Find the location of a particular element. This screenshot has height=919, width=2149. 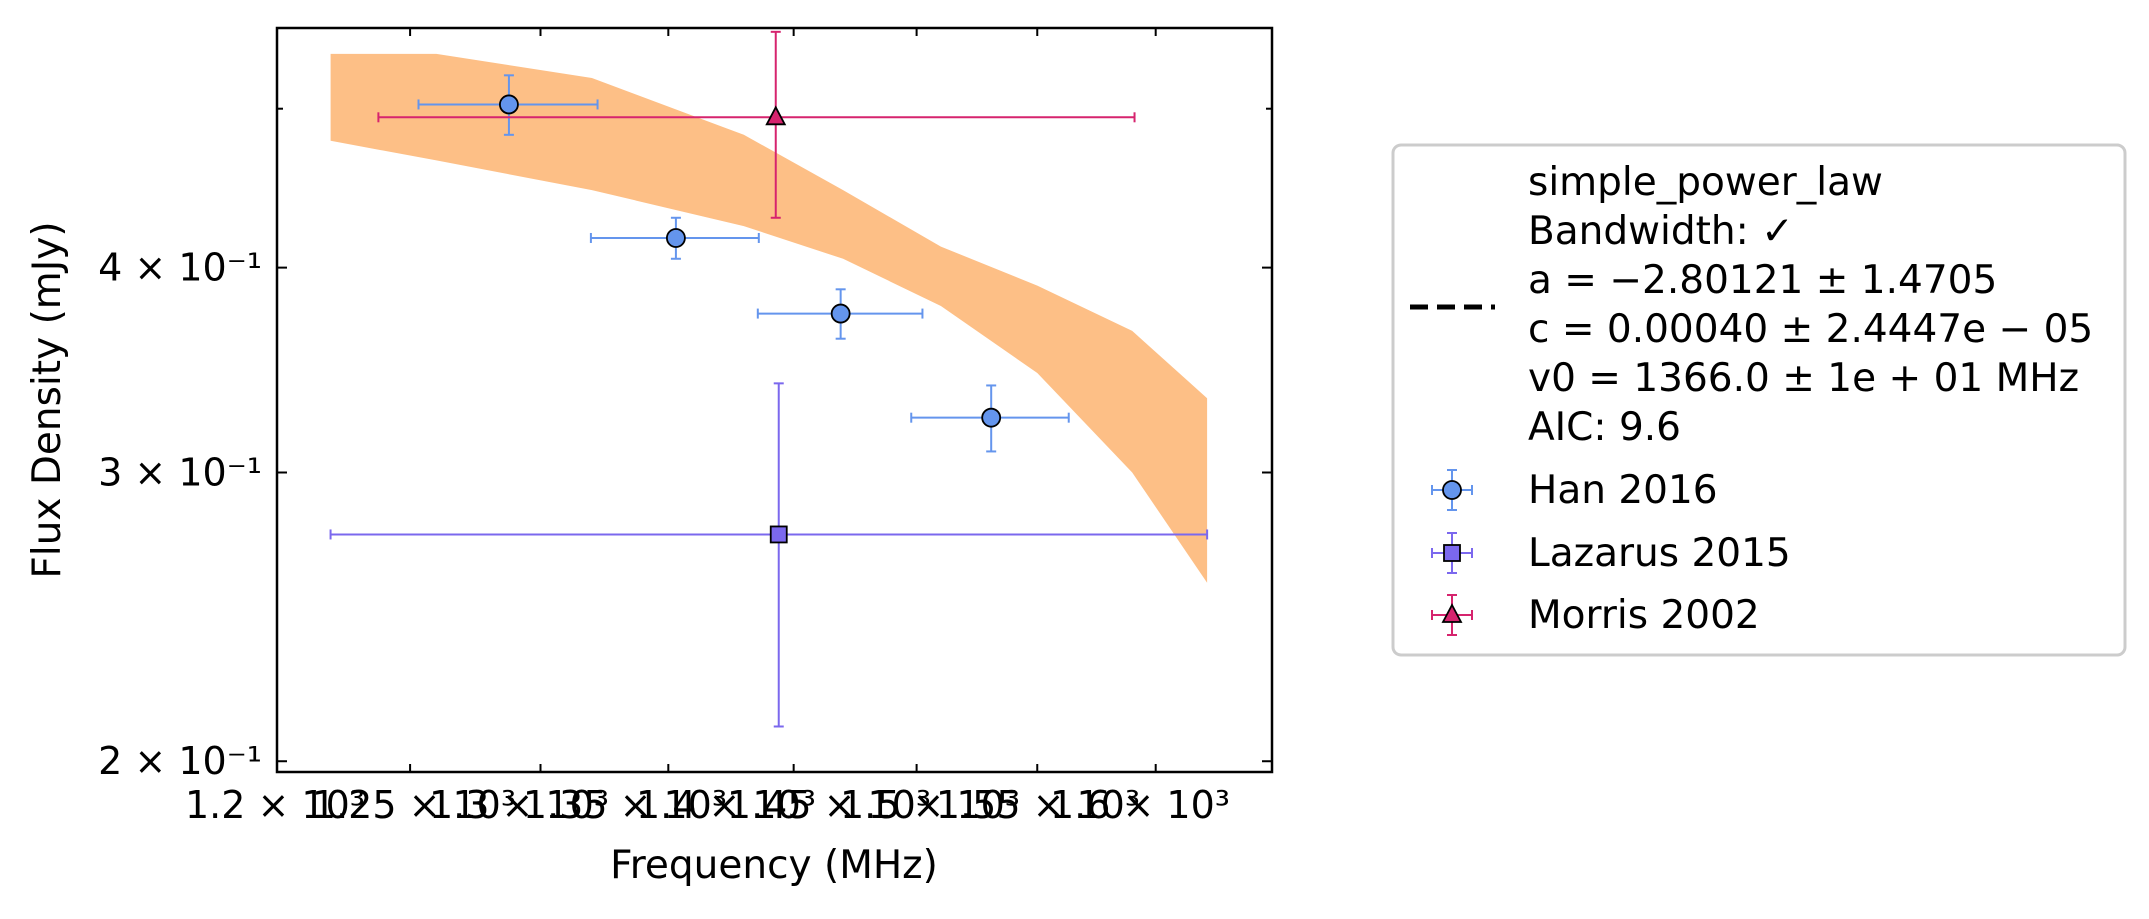

y-tick-label: 3 × 10⁻¹ is located at coordinates (180, 472).